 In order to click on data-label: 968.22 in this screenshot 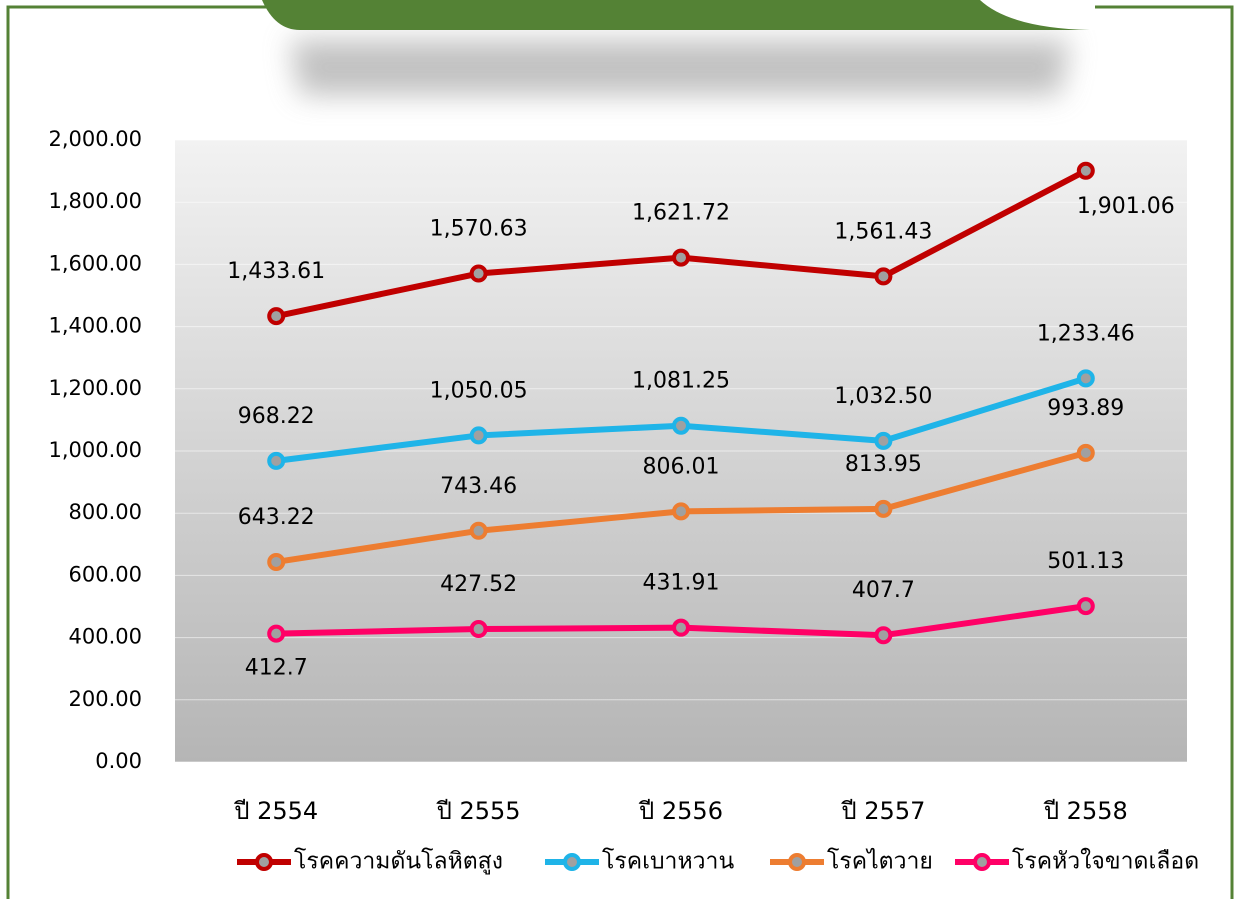, I will do `click(276, 416)`.